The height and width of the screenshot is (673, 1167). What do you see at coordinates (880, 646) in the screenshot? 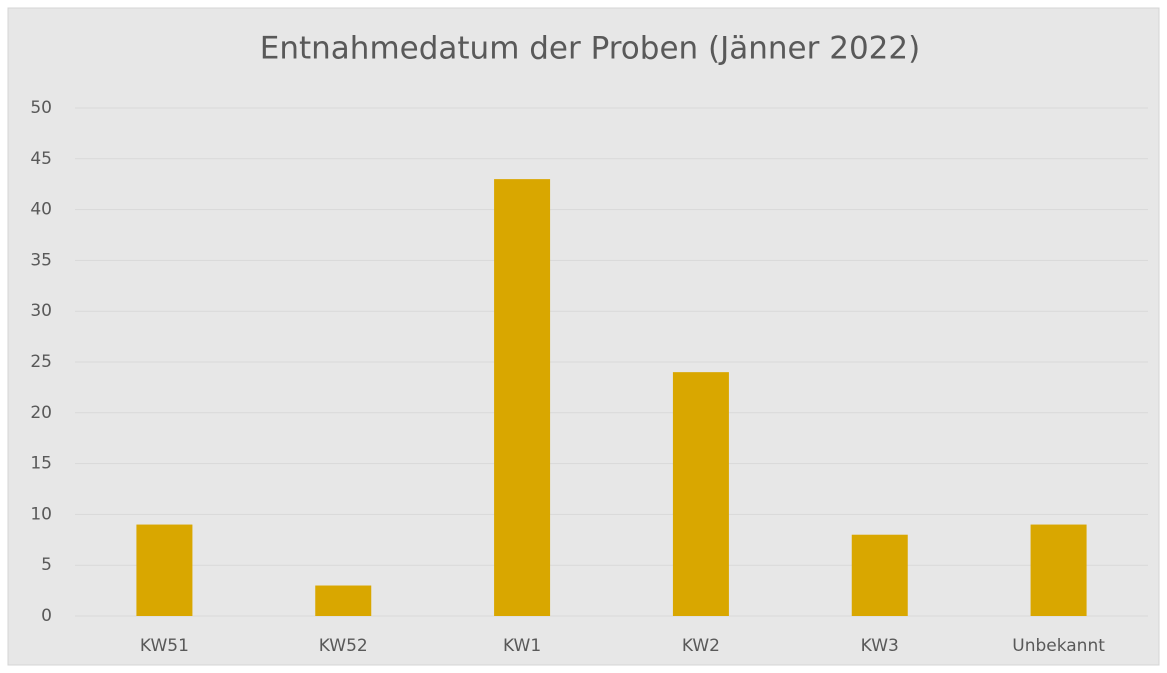
I see `x-tick-label: KW3` at bounding box center [880, 646].